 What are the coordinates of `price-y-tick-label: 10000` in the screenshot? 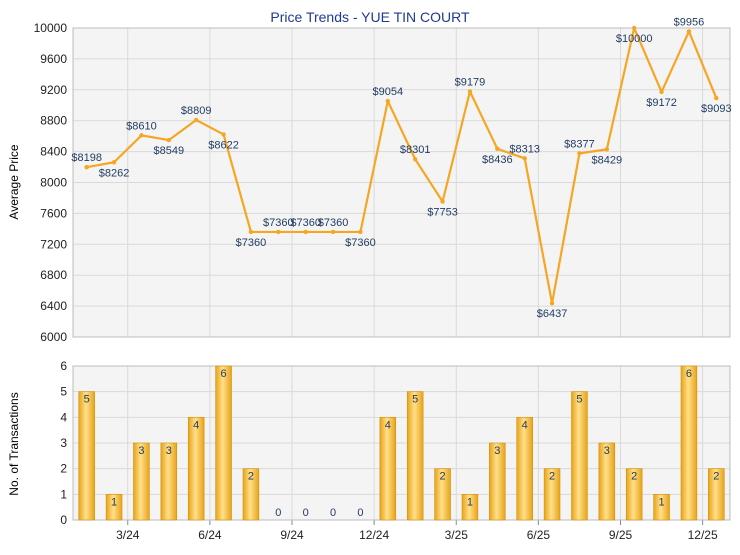 It's located at (51, 28).